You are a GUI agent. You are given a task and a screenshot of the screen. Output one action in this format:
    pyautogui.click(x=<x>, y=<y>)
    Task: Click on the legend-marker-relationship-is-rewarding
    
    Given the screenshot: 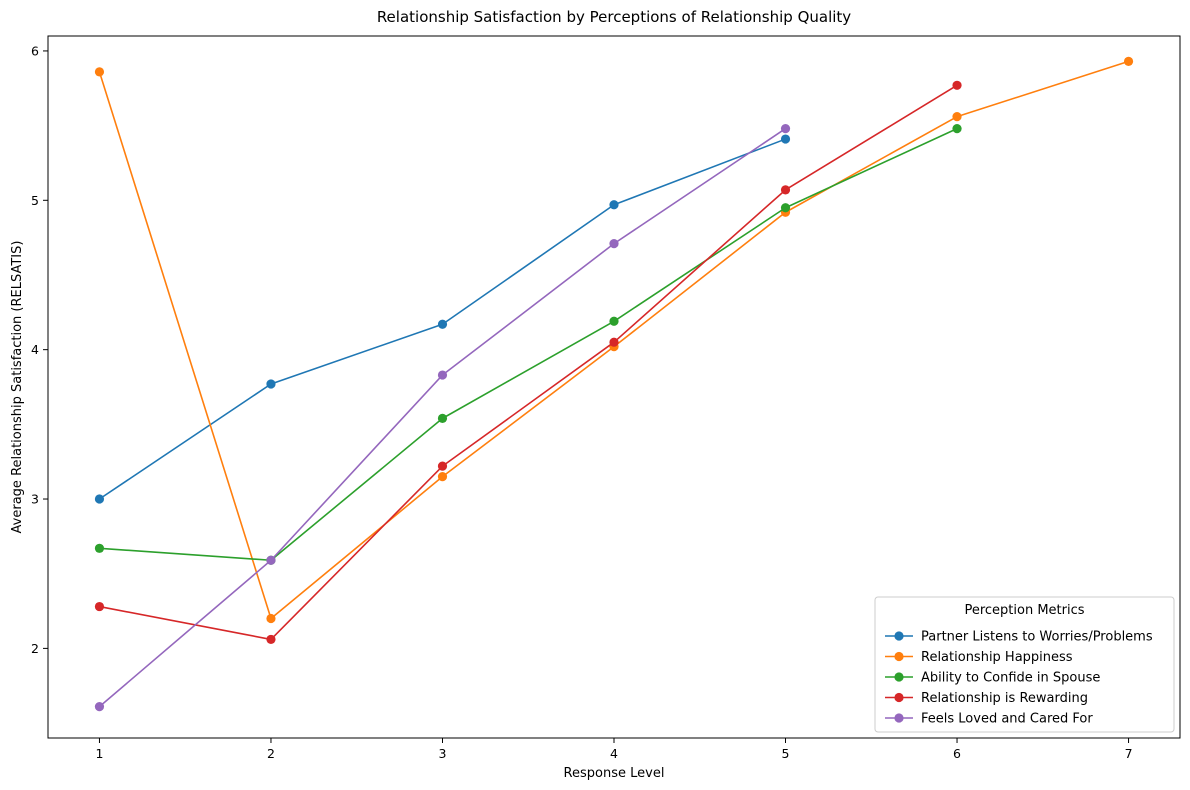 What is the action you would take?
    pyautogui.click(x=899, y=697)
    